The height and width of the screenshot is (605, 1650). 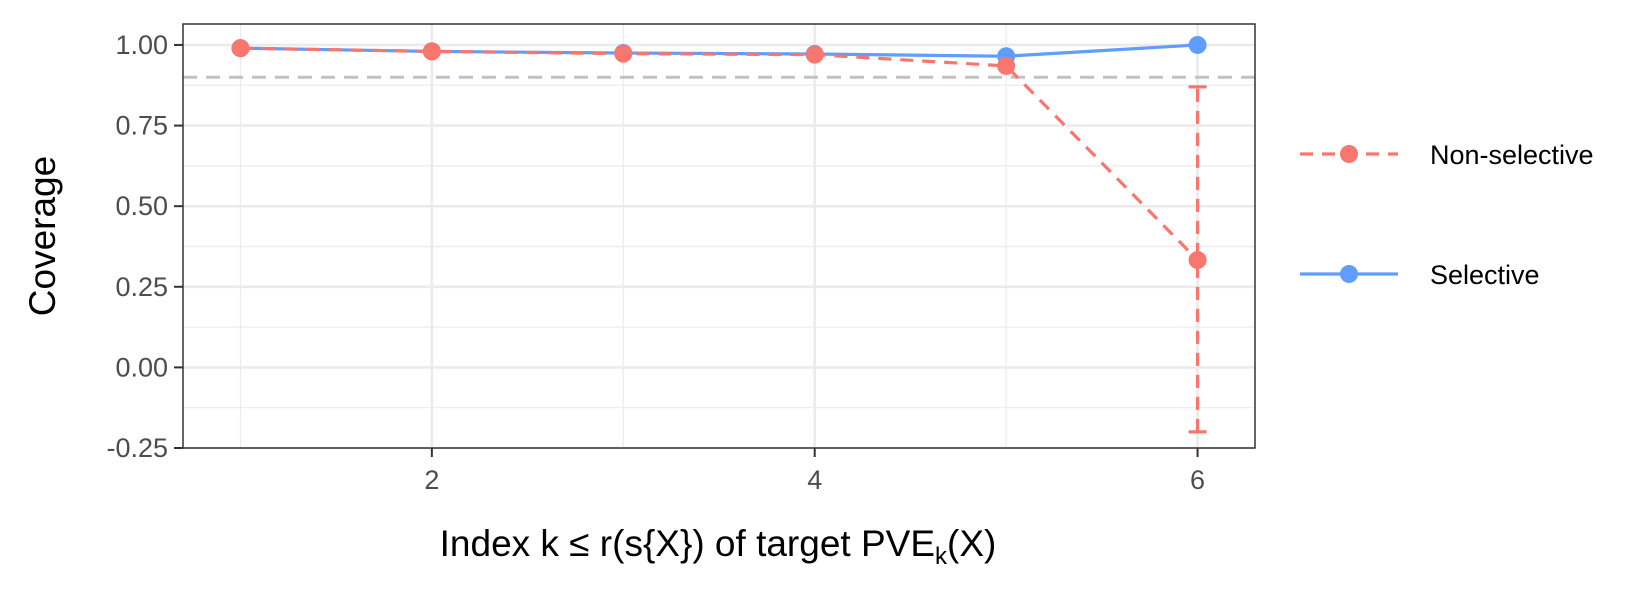 What do you see at coordinates (1197, 480) in the screenshot?
I see `x-tick-label: 6` at bounding box center [1197, 480].